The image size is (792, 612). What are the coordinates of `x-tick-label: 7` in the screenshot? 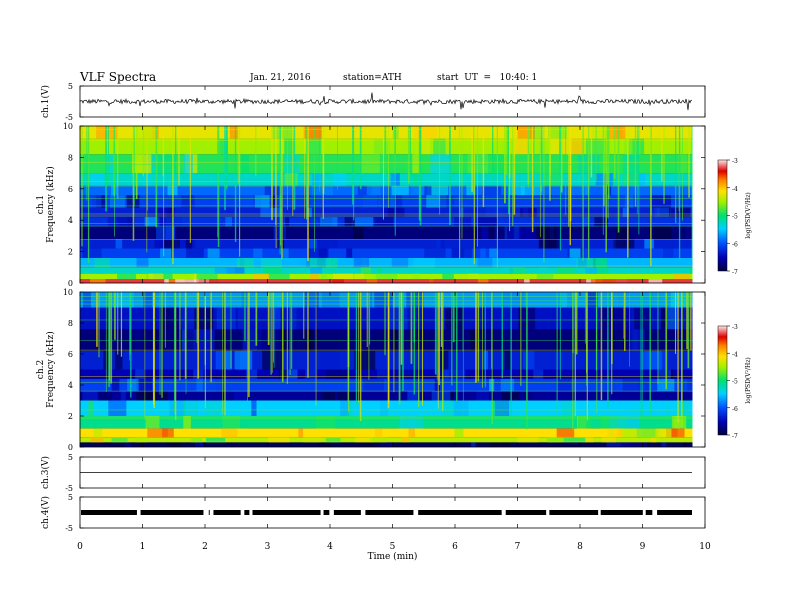 It's located at (518, 547).